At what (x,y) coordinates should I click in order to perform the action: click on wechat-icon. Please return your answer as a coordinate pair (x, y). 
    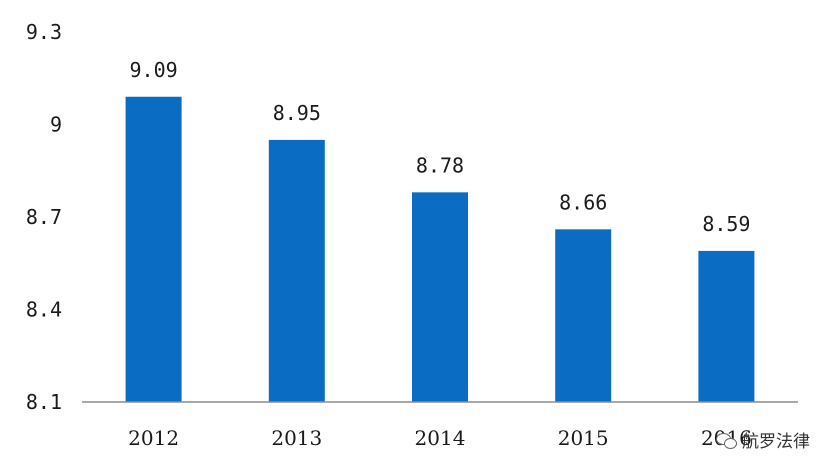
    Looking at the image, I should click on (727, 440).